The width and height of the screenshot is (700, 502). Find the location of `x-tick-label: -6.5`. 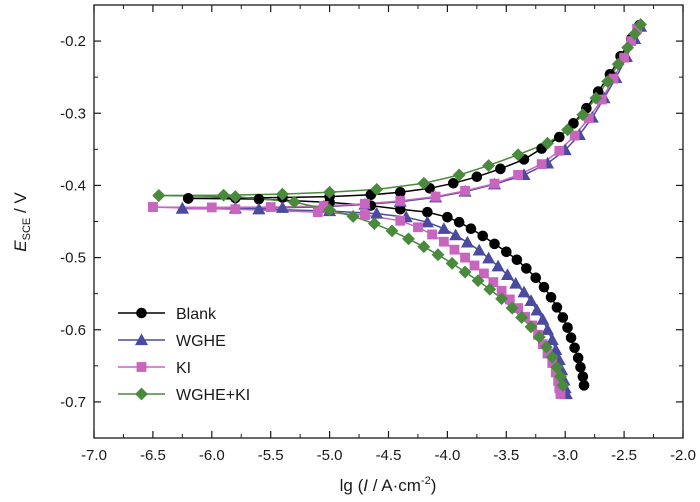

x-tick-label: -6.5 is located at coordinates (153, 455).